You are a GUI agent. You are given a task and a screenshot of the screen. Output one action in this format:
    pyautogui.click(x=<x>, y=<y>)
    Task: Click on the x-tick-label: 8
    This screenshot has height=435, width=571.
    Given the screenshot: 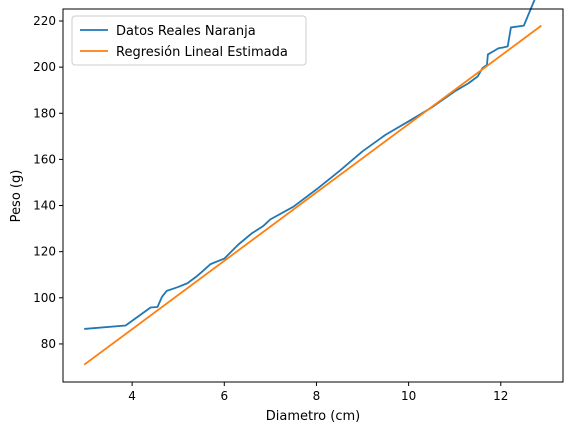 What is the action you would take?
    pyautogui.click(x=317, y=396)
    